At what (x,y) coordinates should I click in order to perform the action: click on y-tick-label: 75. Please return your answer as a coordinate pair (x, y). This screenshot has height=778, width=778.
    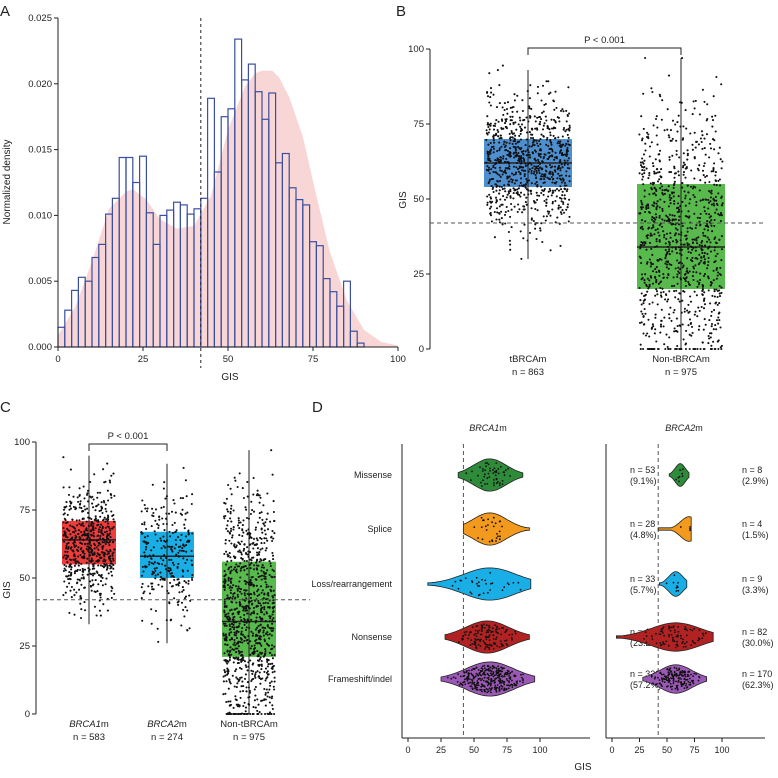
    Looking at the image, I should click on (418, 124).